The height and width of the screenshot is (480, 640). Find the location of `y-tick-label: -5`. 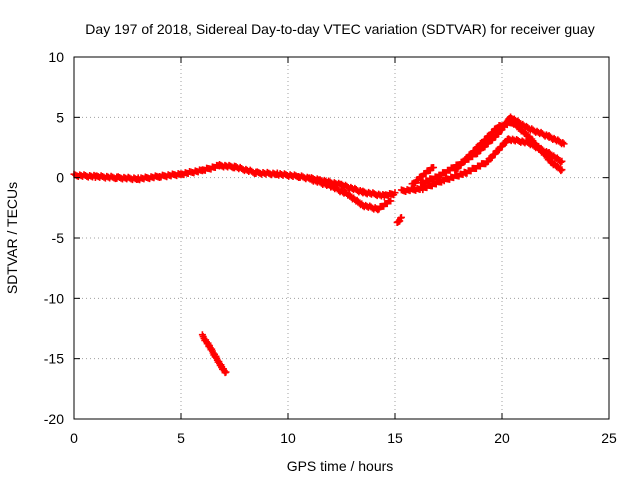

y-tick-label: -5 is located at coordinates (58, 238).